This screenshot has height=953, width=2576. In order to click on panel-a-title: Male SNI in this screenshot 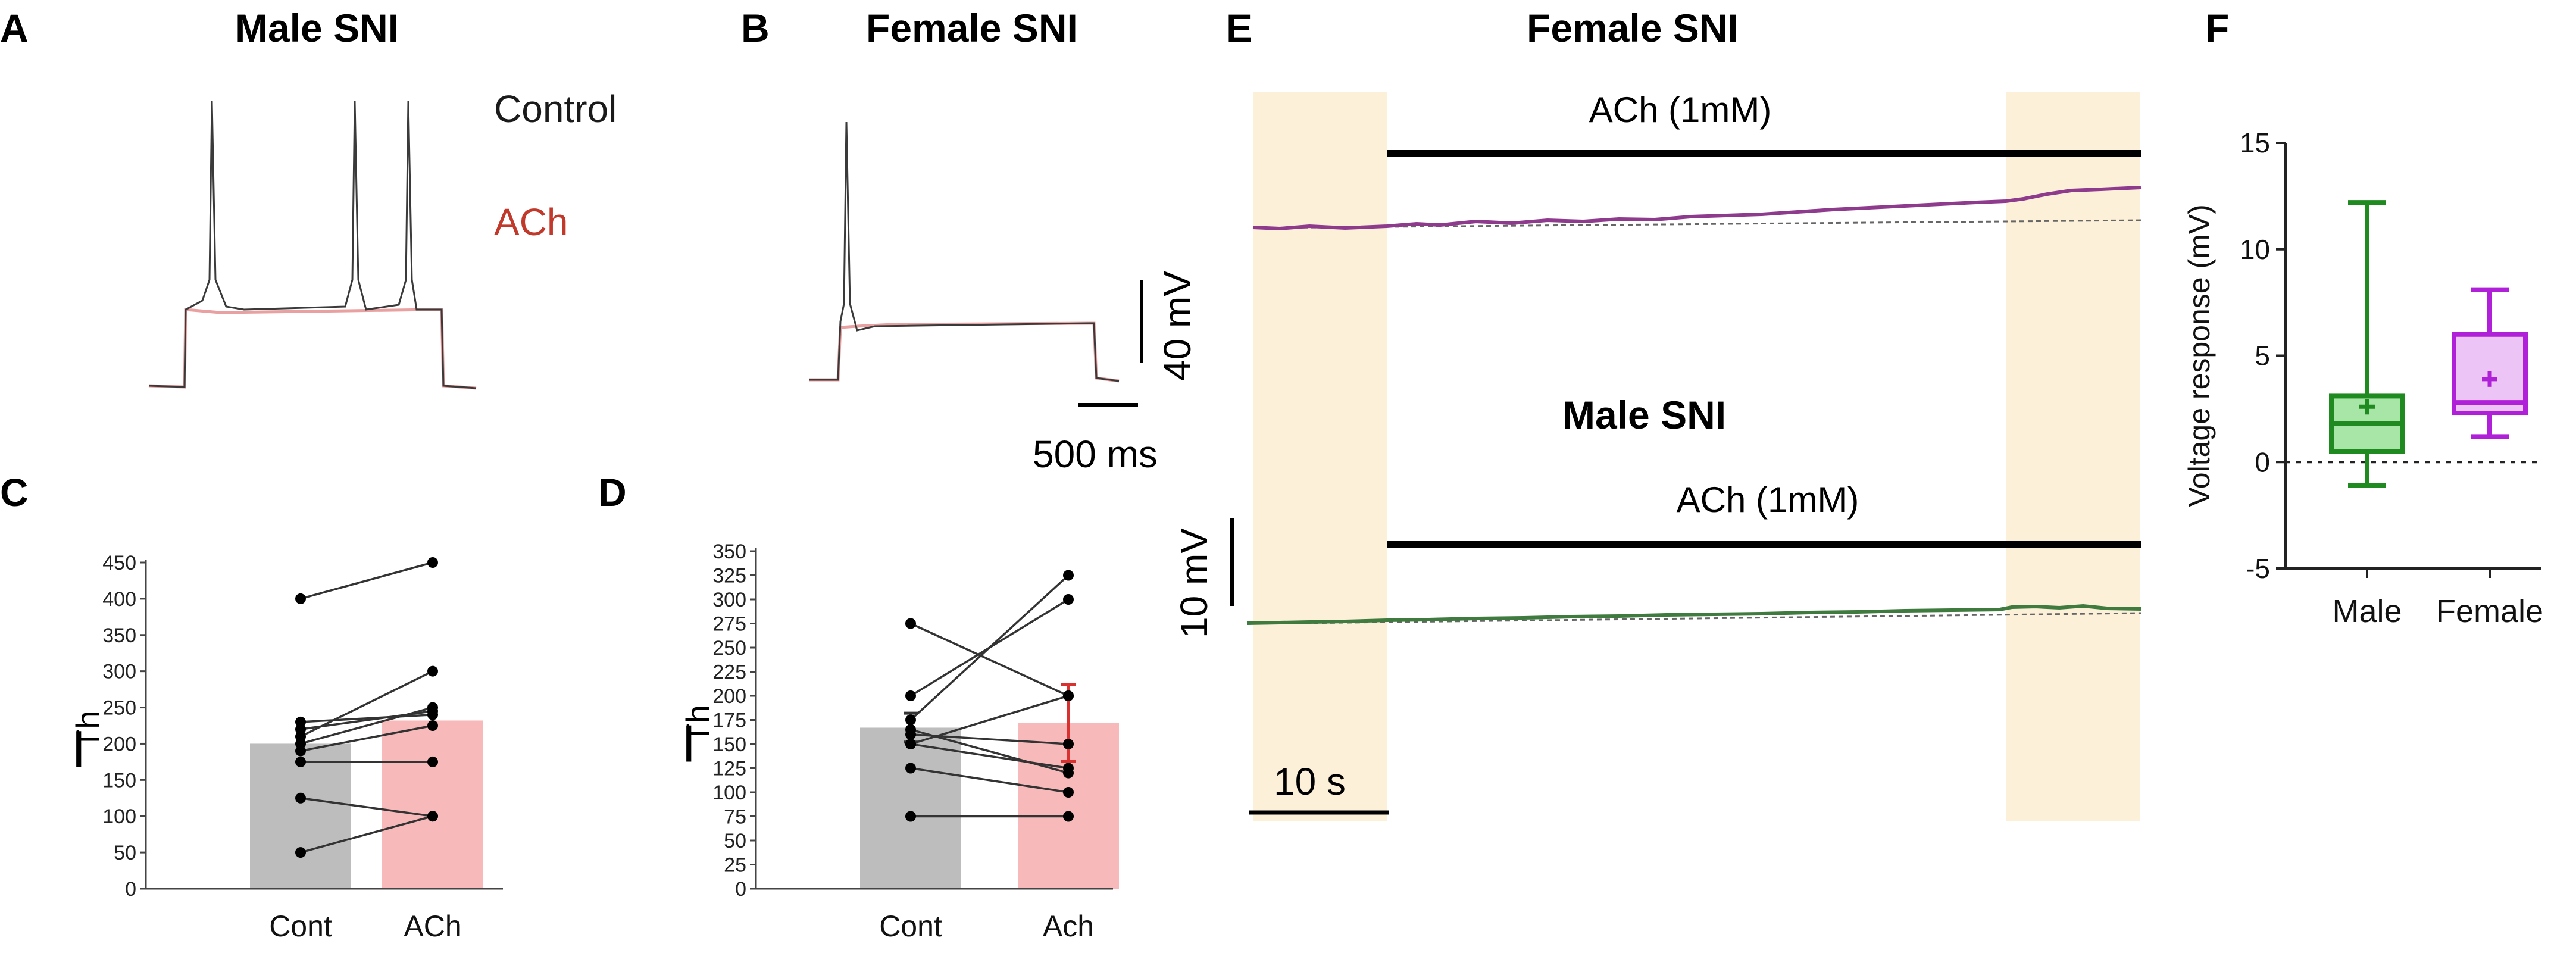, I will do `click(317, 28)`.